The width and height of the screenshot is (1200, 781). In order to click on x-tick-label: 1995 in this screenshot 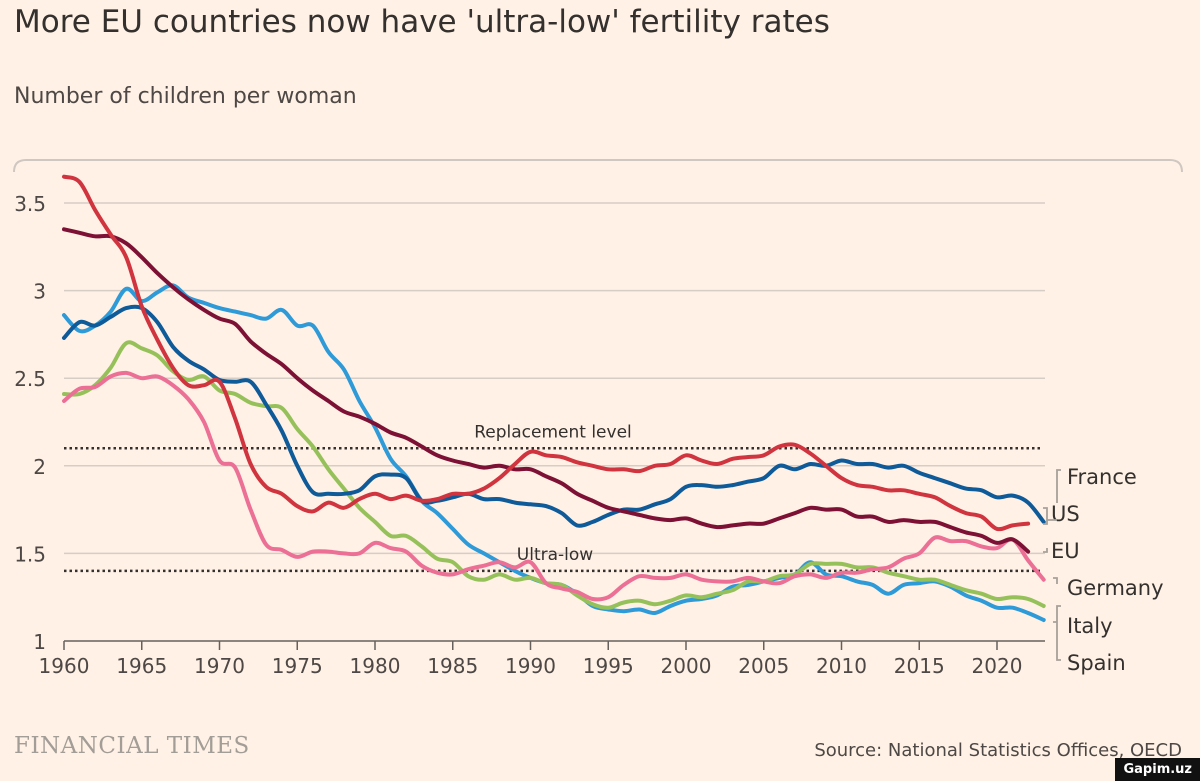, I will do `click(608, 666)`.